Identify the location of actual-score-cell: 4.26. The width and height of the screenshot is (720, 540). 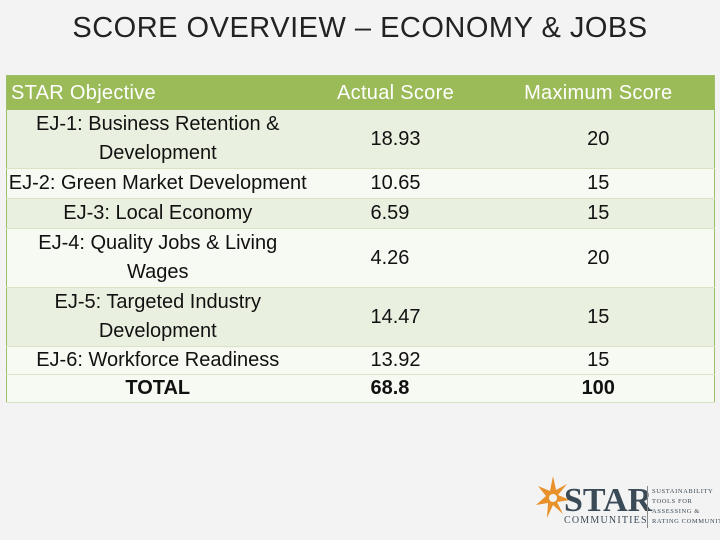
(390, 257).